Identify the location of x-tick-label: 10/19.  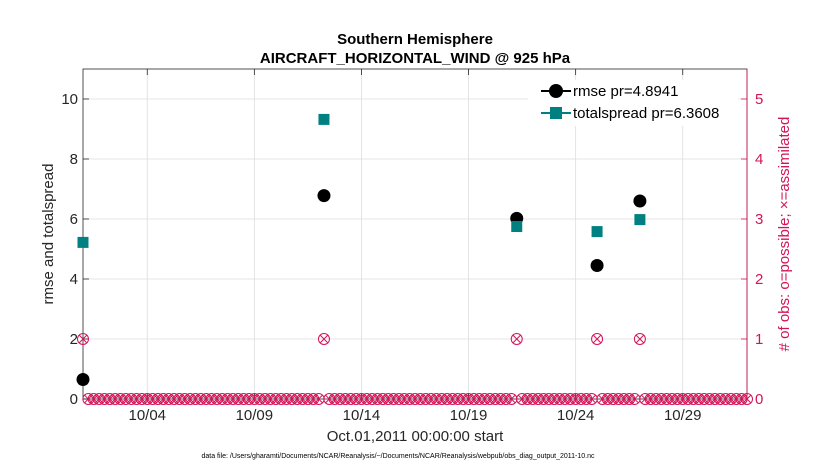
(469, 415).